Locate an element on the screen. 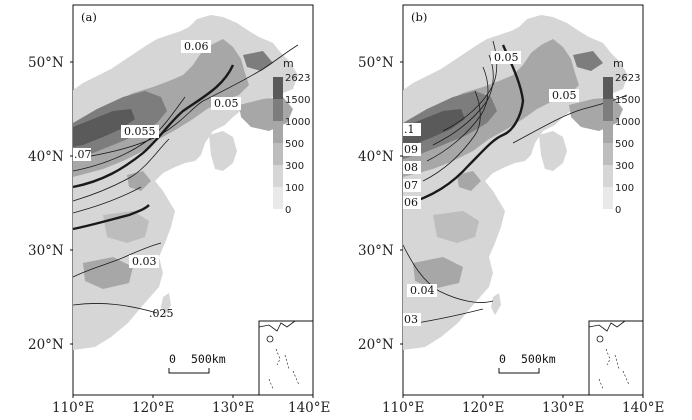  contour-label: .07 is located at coordinates (83, 154).